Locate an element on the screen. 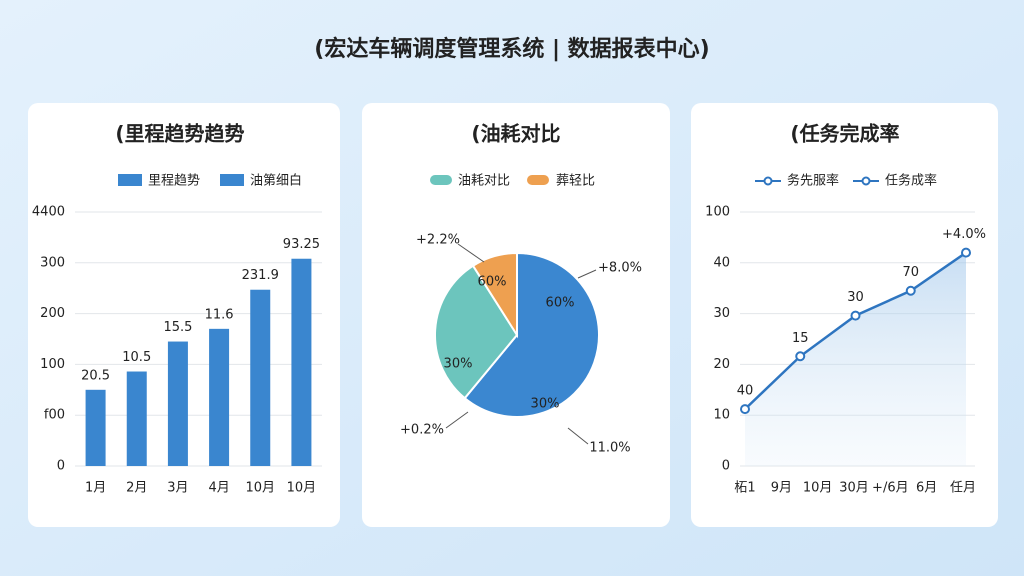 The width and height of the screenshot is (1024, 576). point-annotation: 30 is located at coordinates (855, 297).